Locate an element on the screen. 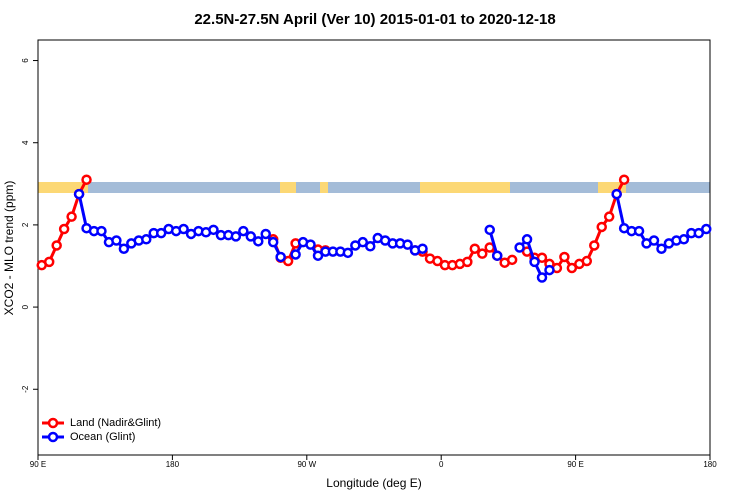  x-axis-label: Longitude (deg E) is located at coordinates (373, 483).